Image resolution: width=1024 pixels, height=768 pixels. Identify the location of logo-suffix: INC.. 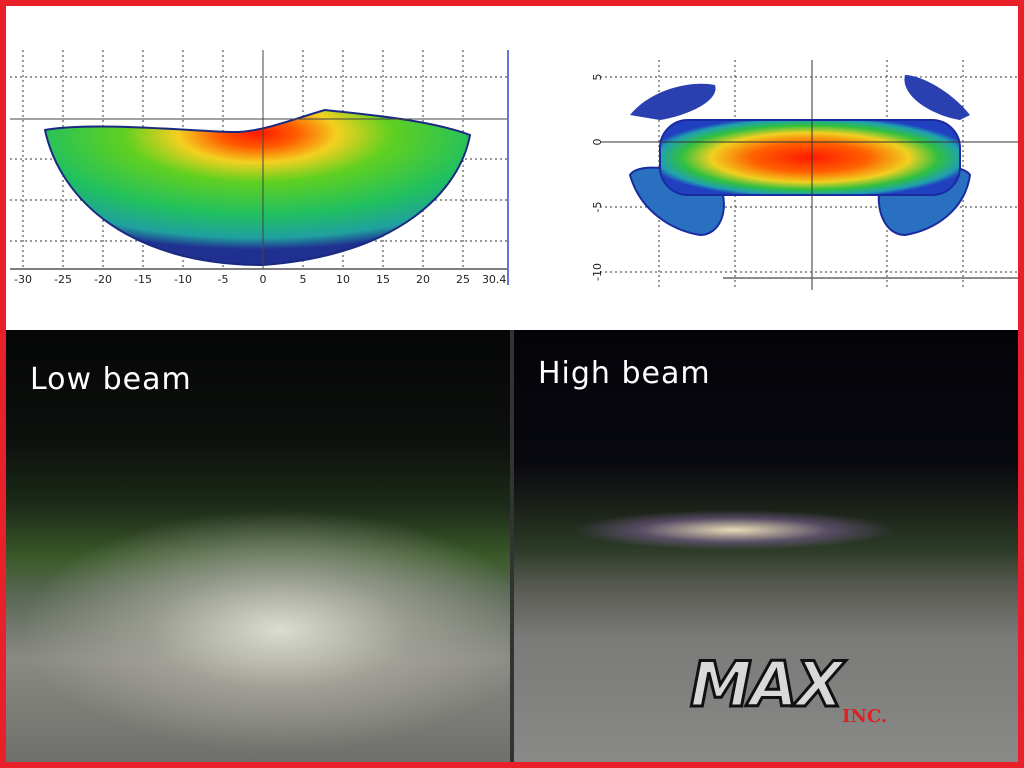
(865, 716).